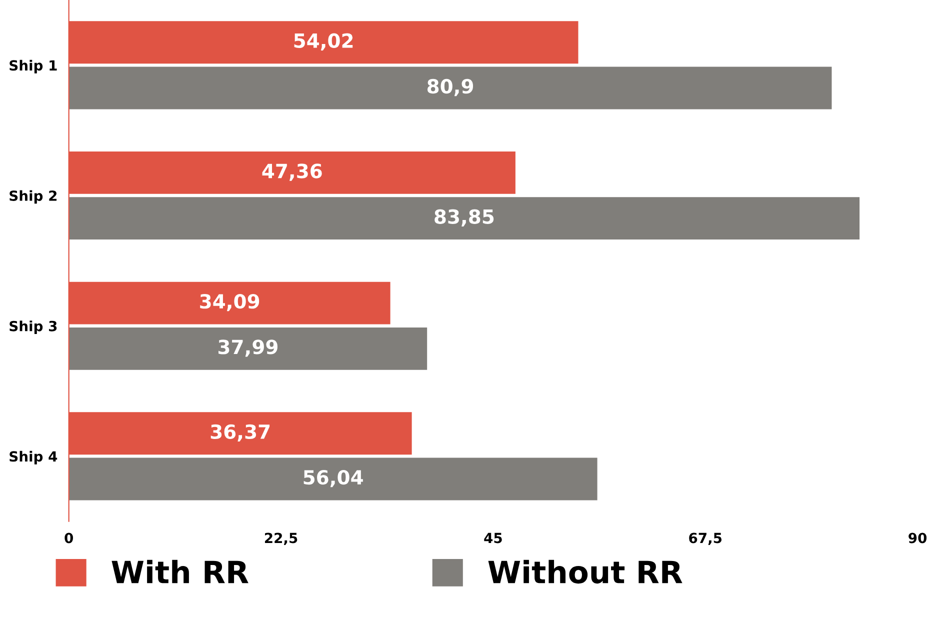 Image resolution: width=943 pixels, height=617 pixels. I want to click on data-label: 80,9, so click(450, 87).